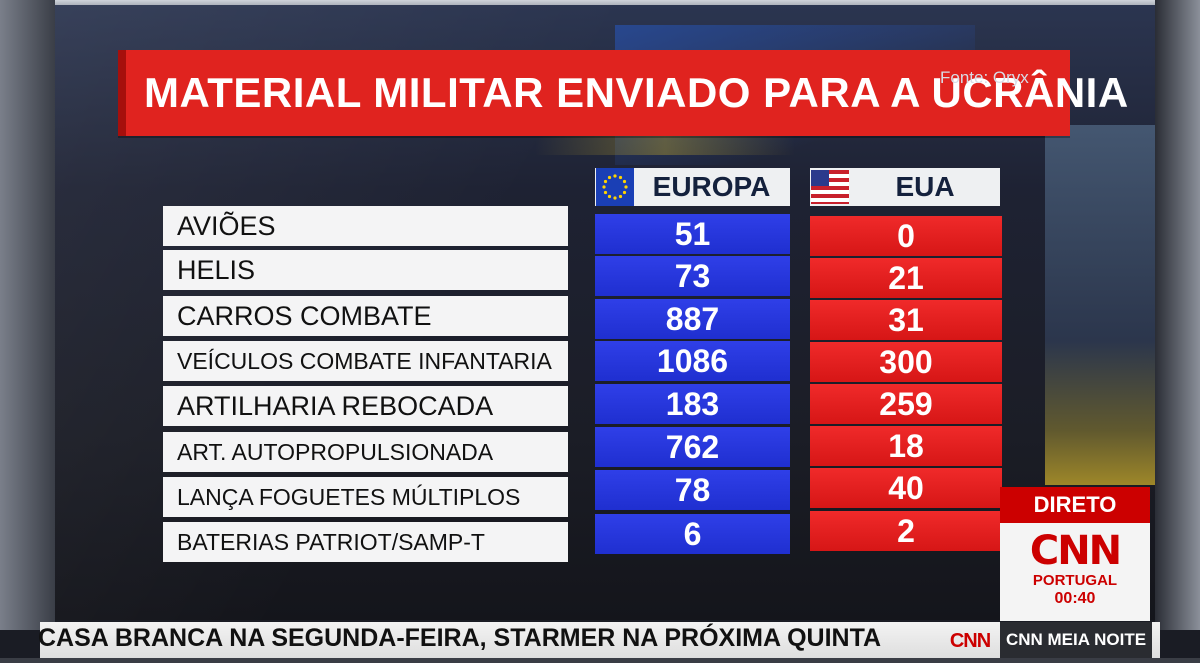  What do you see at coordinates (1075, 580) in the screenshot?
I see `cnn-region: PORTUGAL` at bounding box center [1075, 580].